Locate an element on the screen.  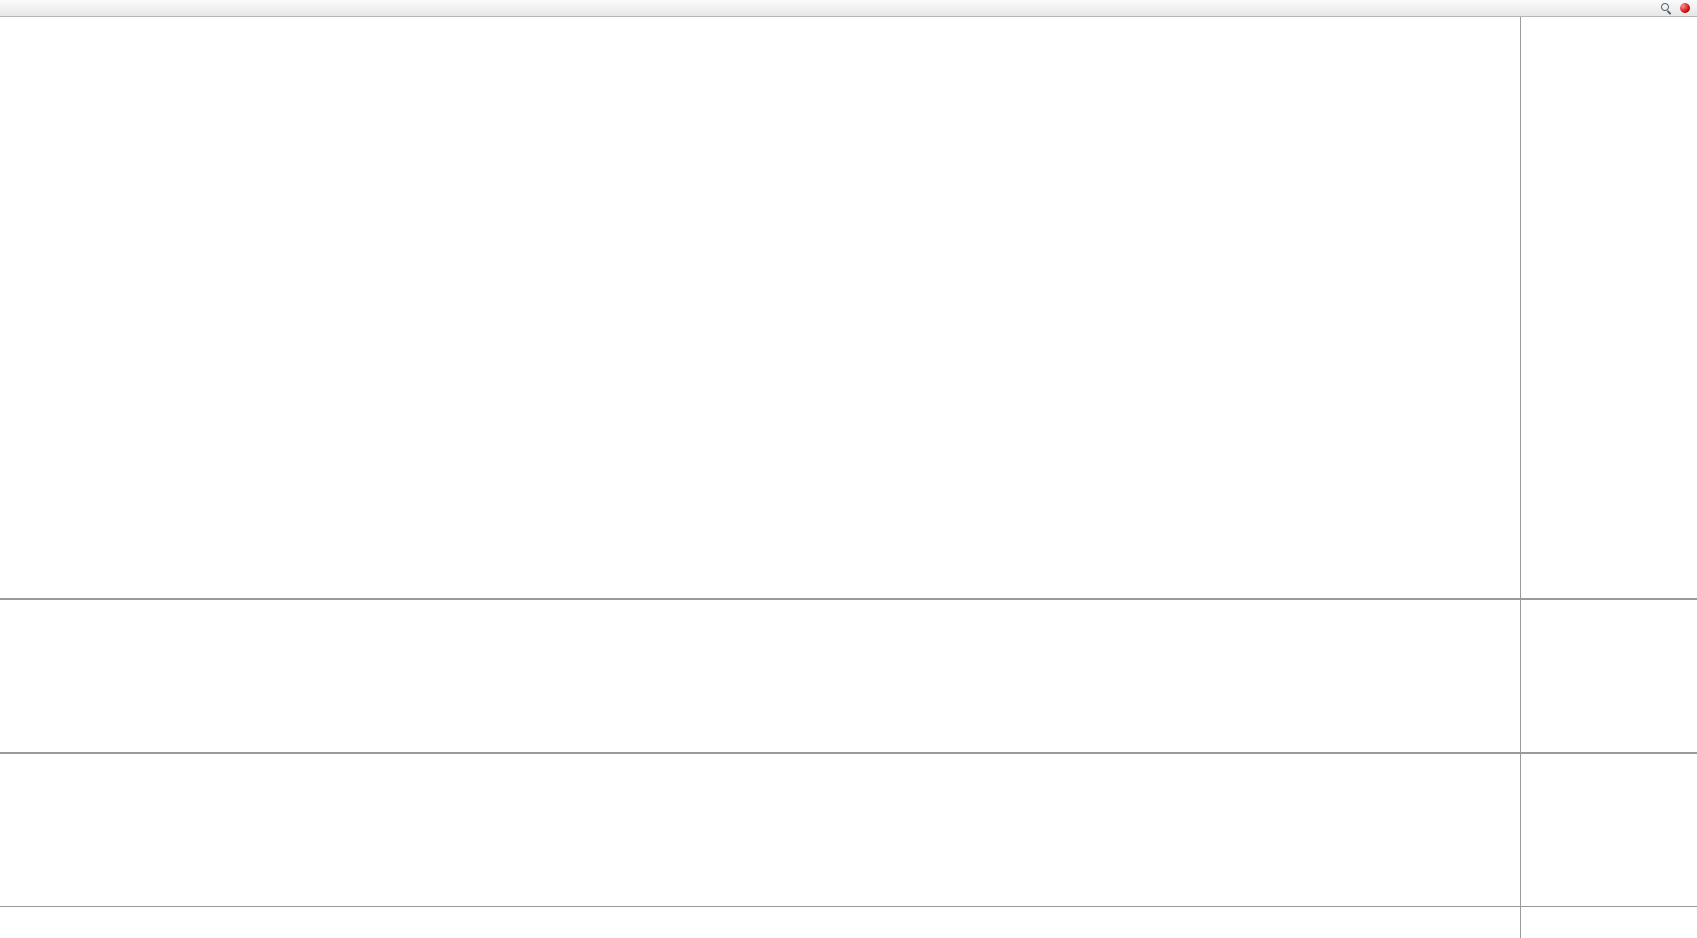
search-icon is located at coordinates (1666, 8).